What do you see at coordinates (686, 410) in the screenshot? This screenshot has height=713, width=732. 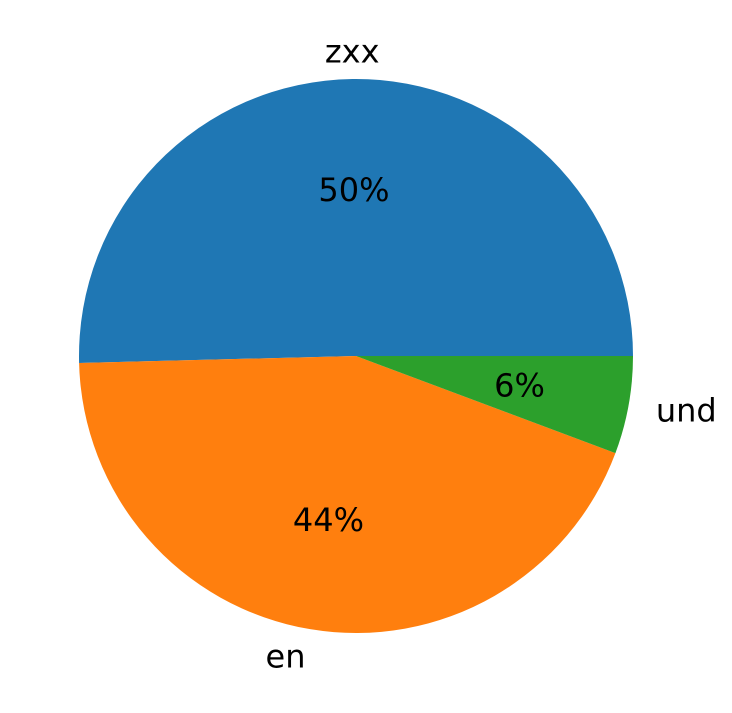 I see `pie-category-label-und: und` at bounding box center [686, 410].